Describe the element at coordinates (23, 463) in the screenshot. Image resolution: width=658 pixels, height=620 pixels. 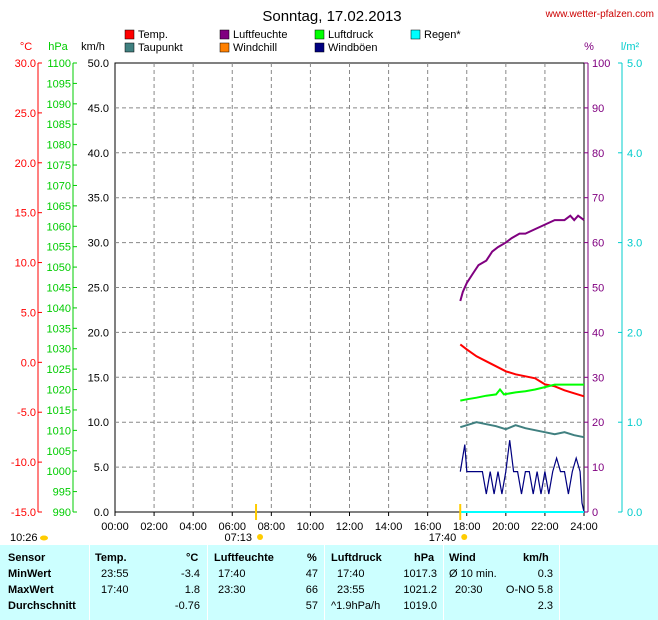
I see `temp-axis-label: -10.0` at that location.